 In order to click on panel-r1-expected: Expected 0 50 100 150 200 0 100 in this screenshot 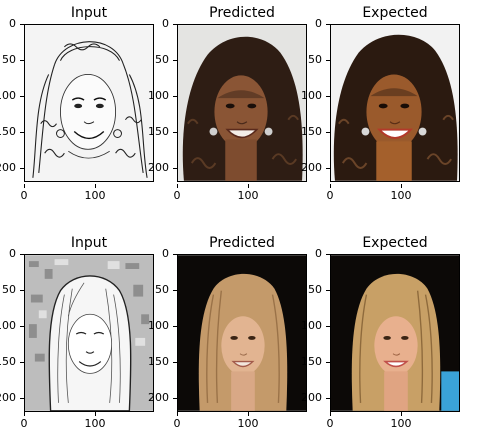, I will do `click(380, 103)`.